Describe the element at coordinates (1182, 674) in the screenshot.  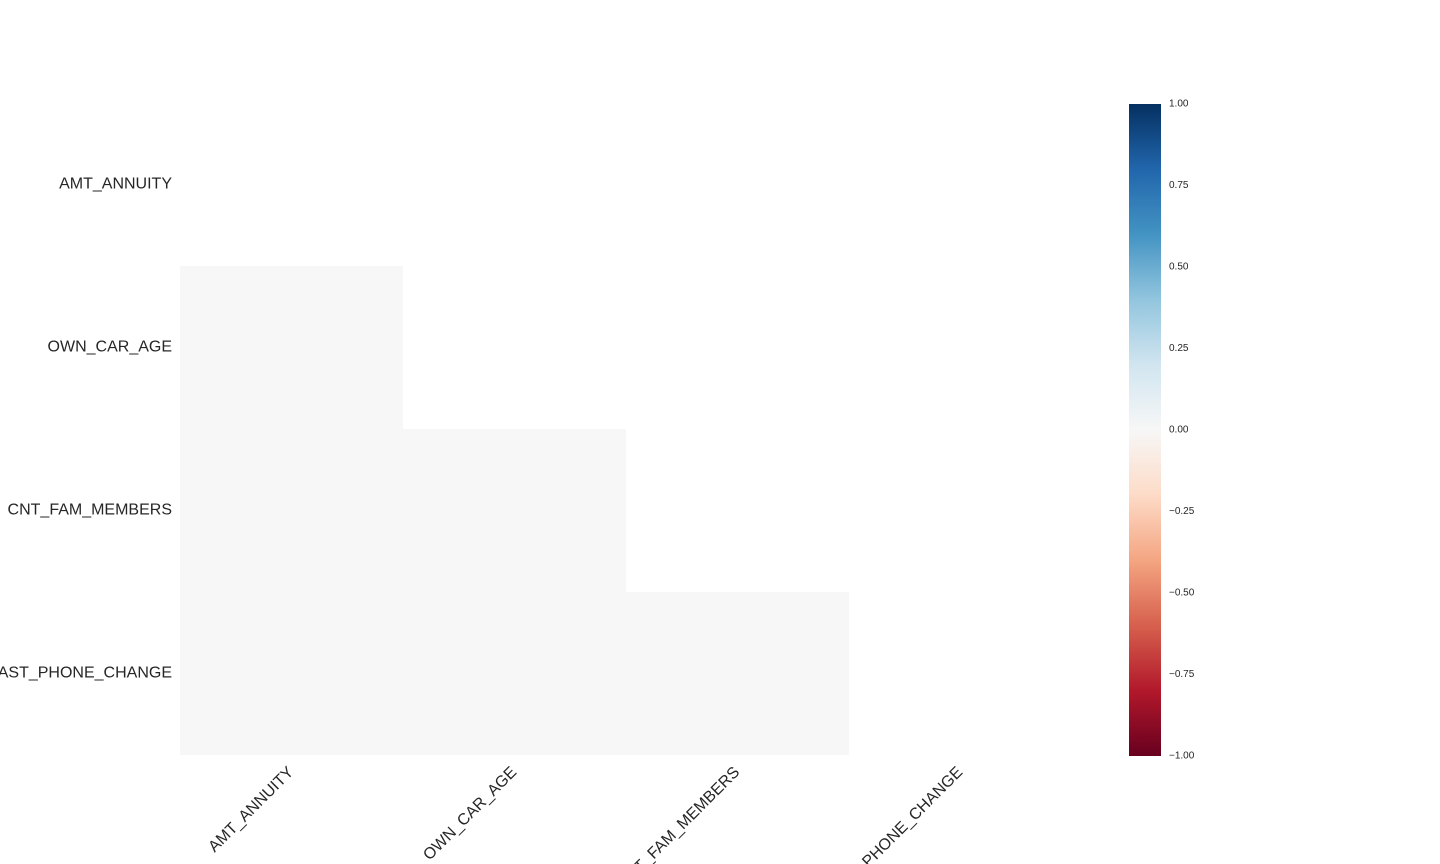
I see `colorbar-tick-label: −0.75` at that location.